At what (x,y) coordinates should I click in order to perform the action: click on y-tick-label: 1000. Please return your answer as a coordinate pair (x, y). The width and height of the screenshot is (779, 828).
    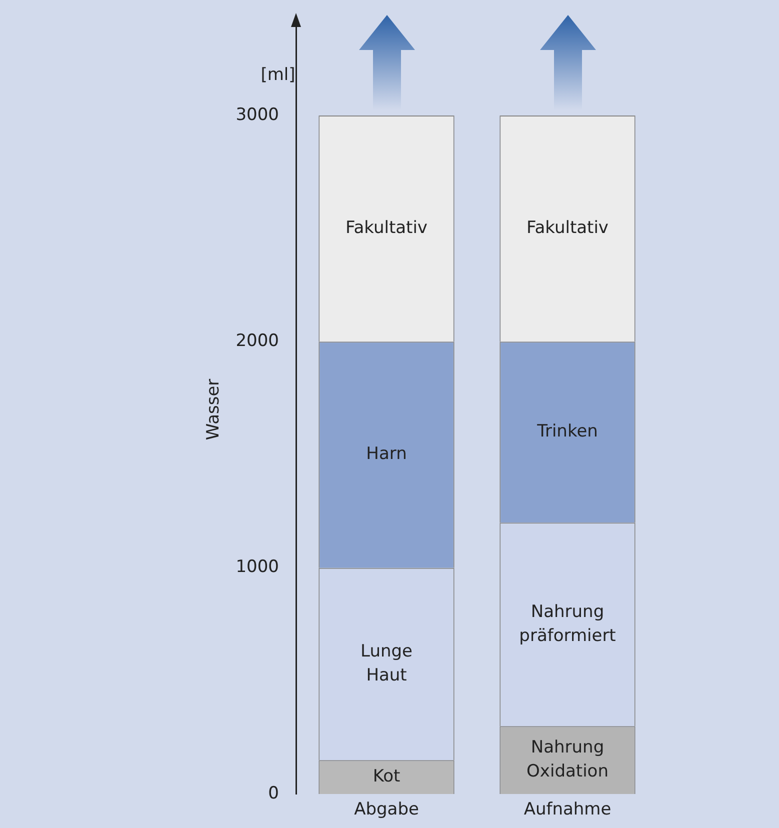
    Looking at the image, I should click on (257, 567).